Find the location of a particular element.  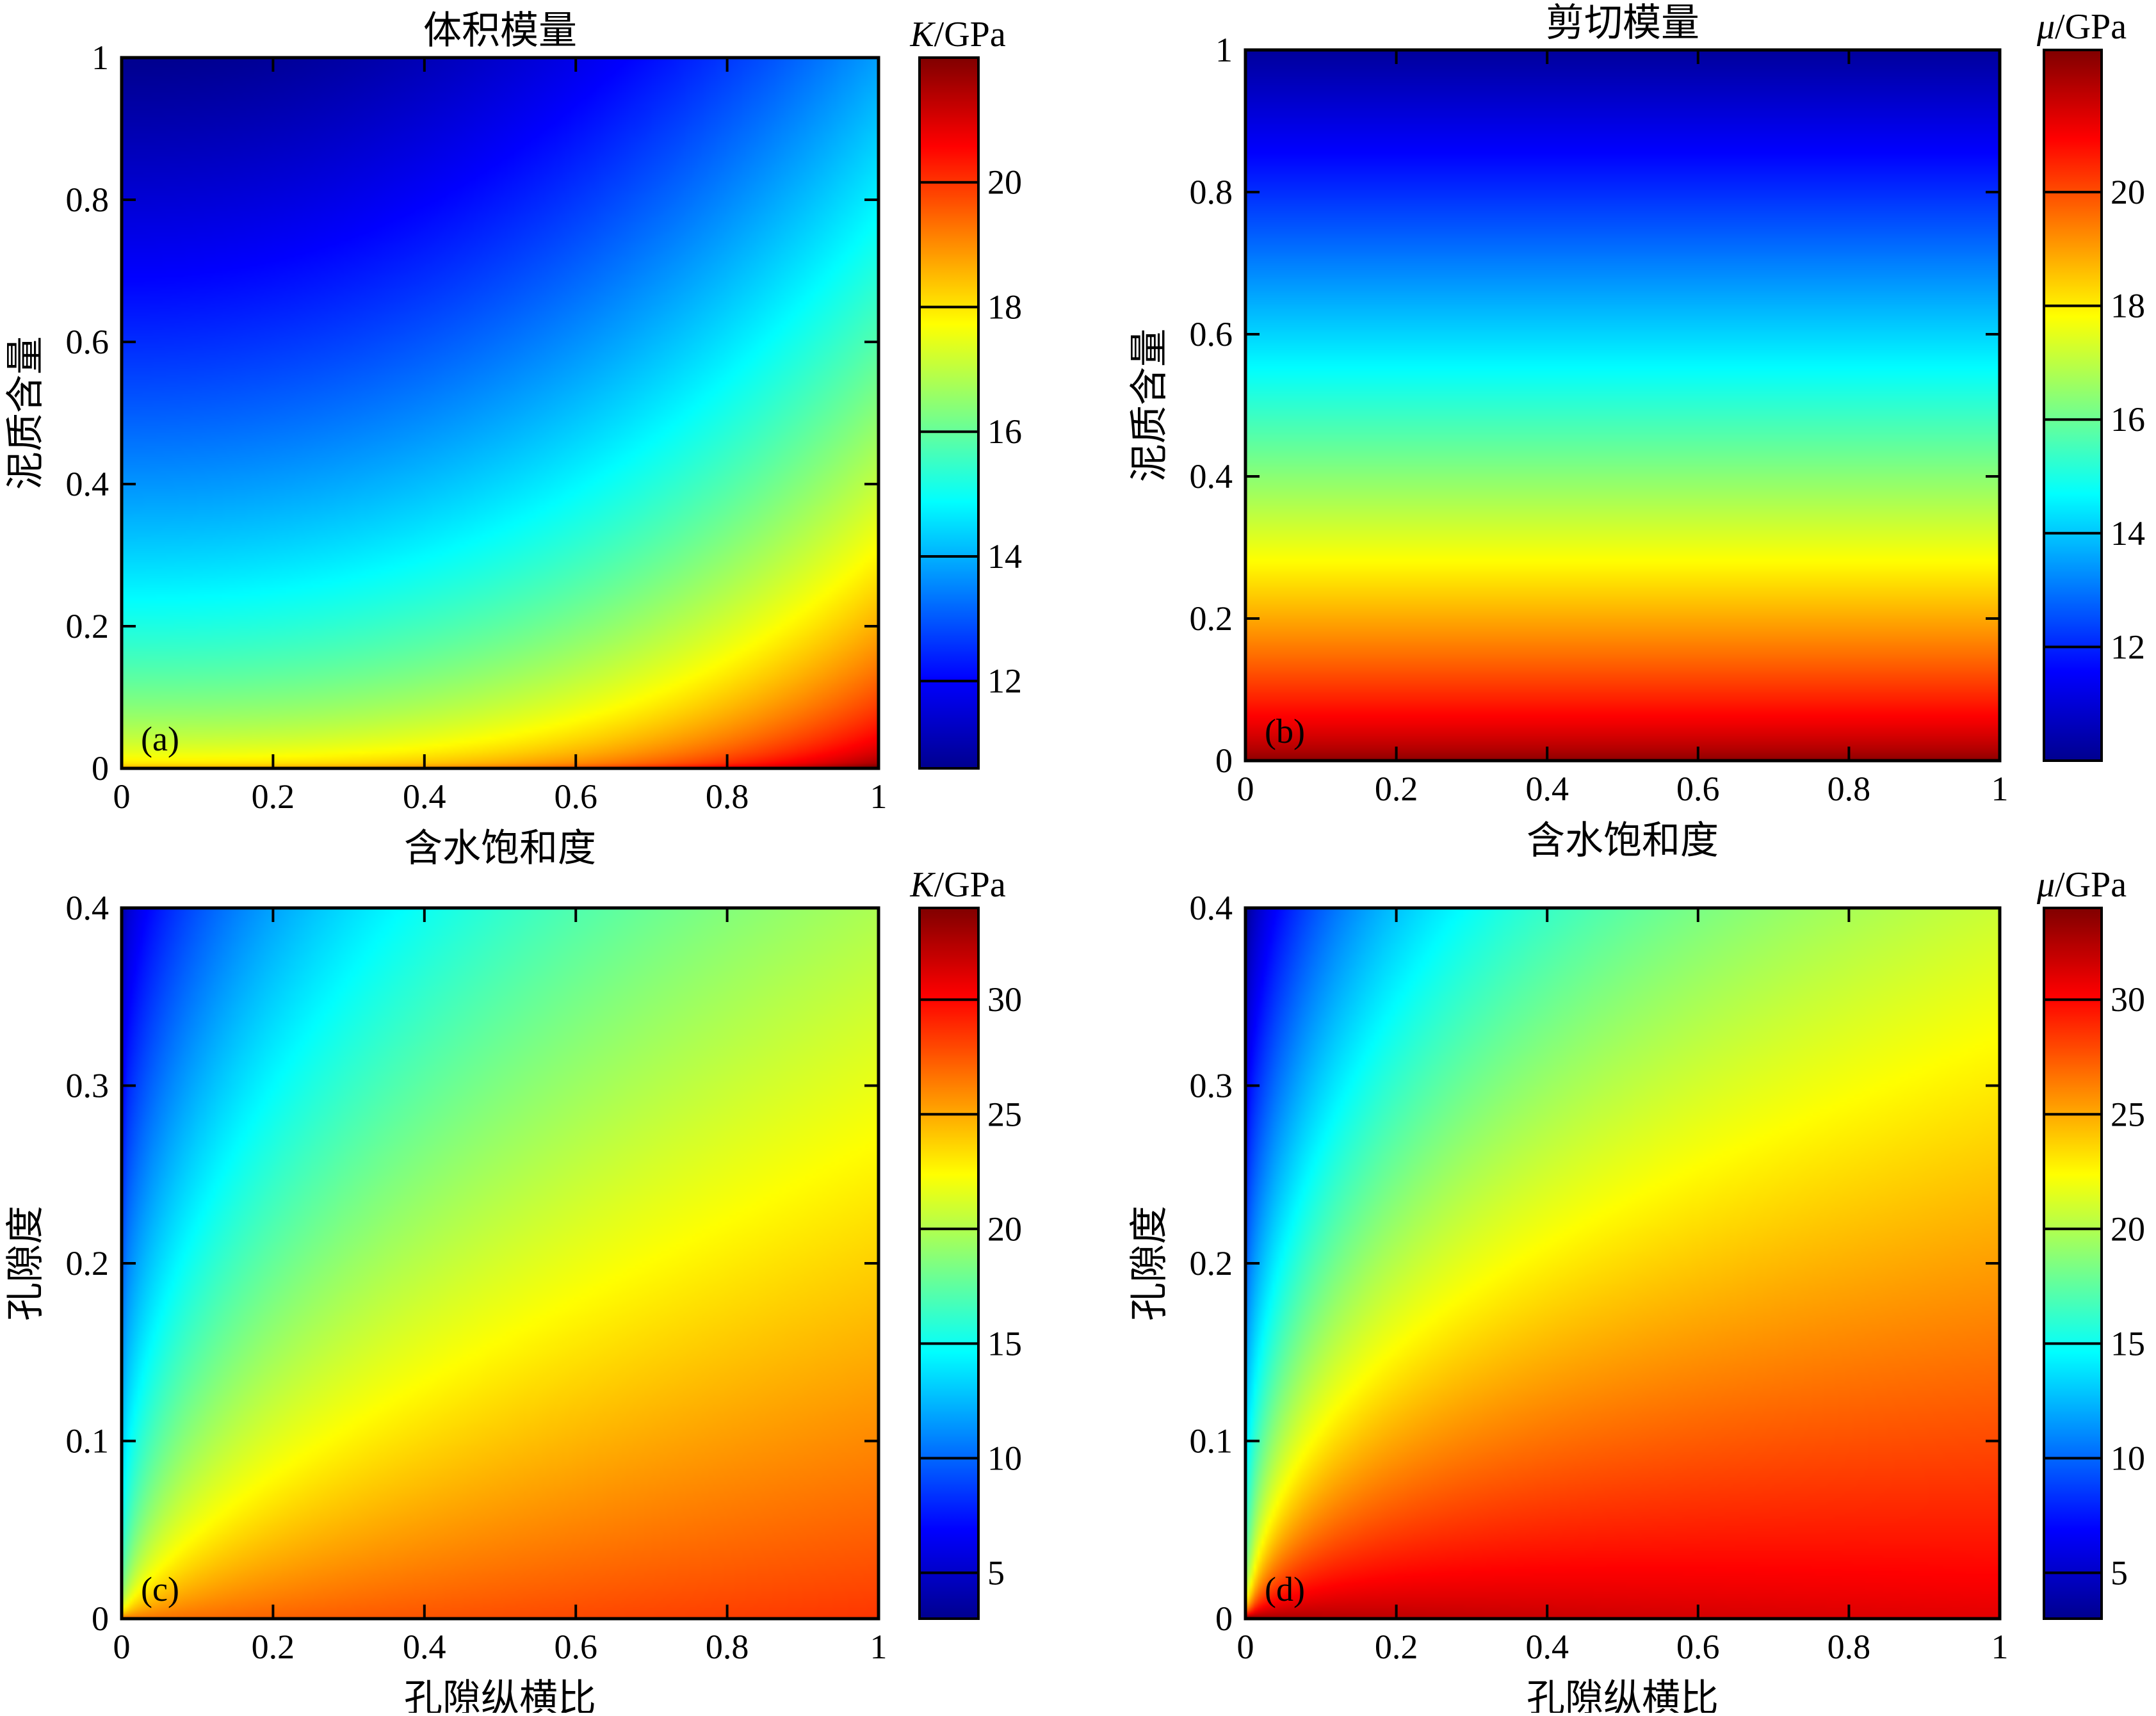

heatmap-a is located at coordinates (500, 413).